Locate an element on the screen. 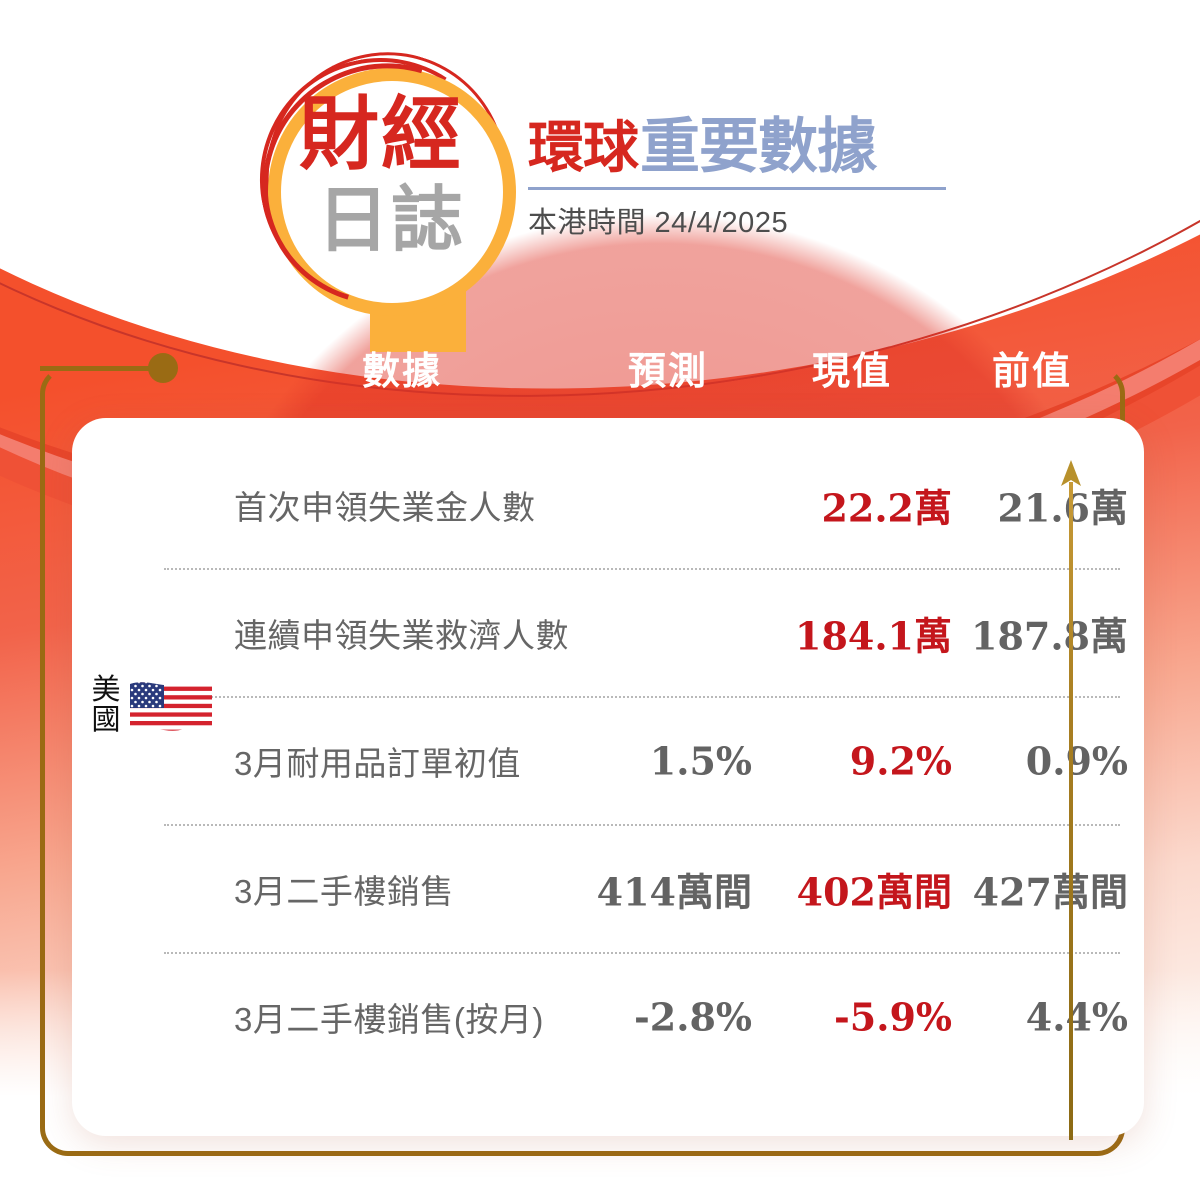 The width and height of the screenshot is (1200, 1200). header-title-red: 環球 is located at coordinates (583, 148).